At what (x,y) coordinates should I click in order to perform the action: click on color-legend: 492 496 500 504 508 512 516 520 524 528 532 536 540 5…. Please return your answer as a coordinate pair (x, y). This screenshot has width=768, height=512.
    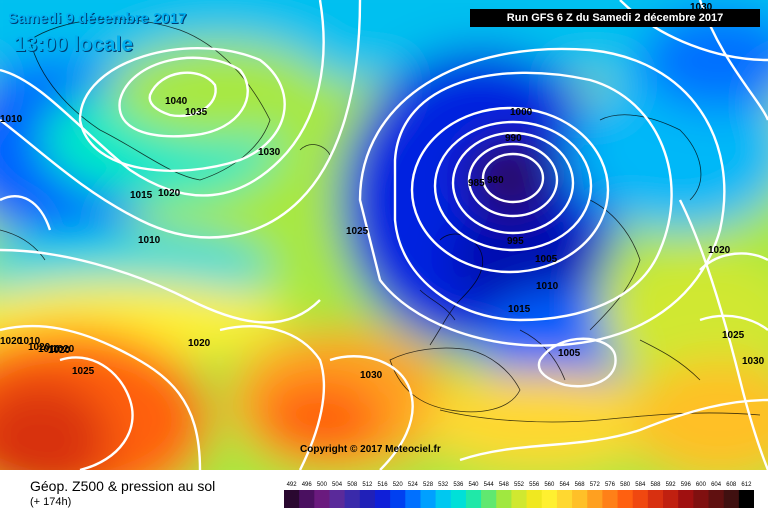
    Looking at the image, I should click on (519, 495).